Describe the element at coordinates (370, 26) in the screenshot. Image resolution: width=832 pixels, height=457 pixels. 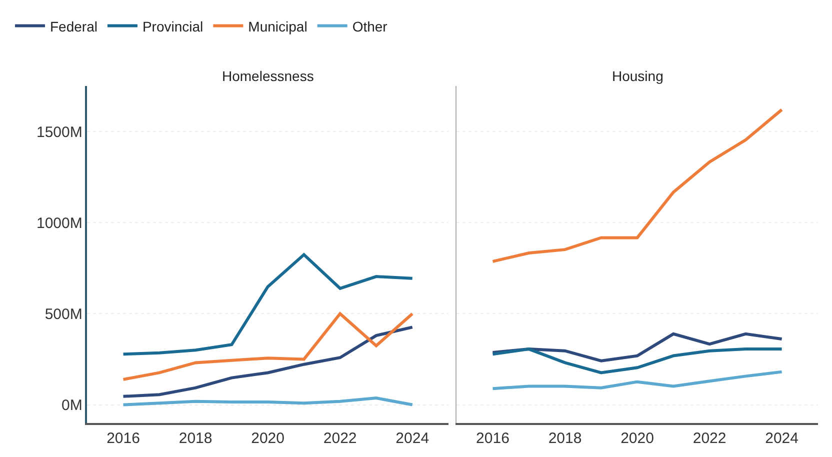
I see `legend-label: Other` at that location.